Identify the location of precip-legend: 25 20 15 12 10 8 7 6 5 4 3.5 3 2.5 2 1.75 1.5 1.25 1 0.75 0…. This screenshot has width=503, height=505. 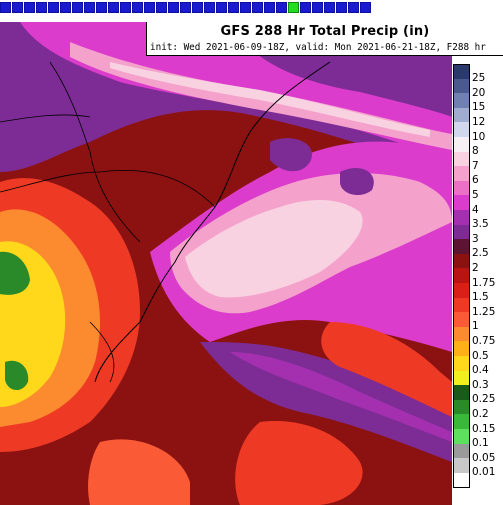
(477, 277).